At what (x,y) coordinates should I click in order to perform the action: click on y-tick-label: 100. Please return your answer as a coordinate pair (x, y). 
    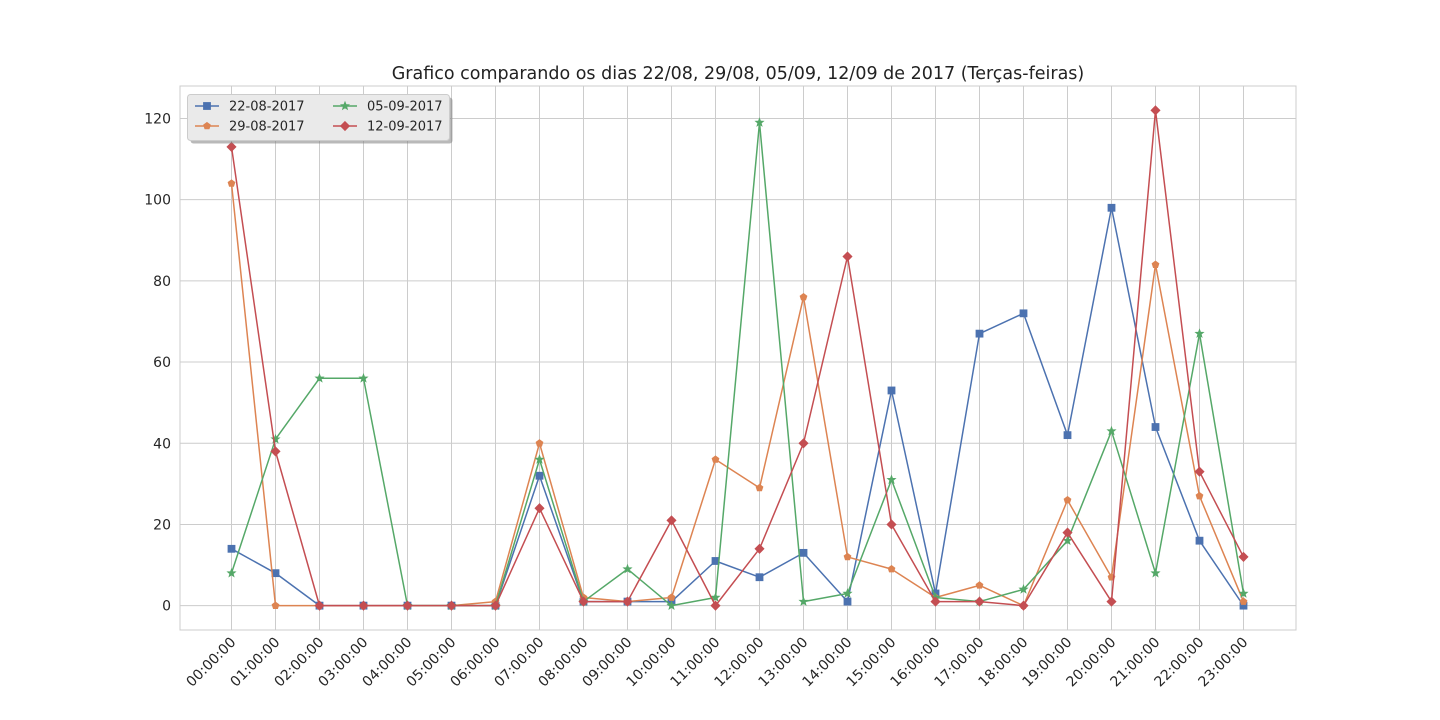
    Looking at the image, I should click on (157, 201).